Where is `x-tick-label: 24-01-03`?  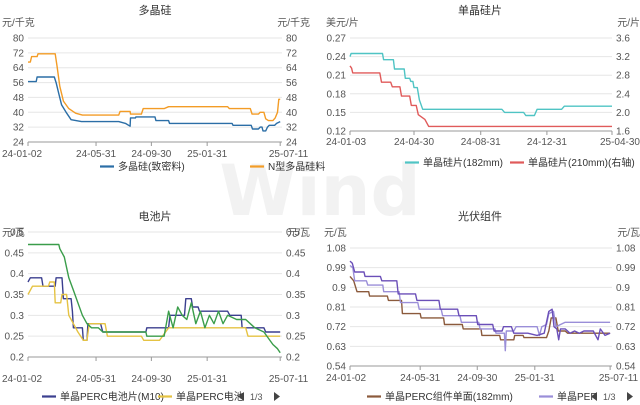
x-tick-label: 24-01-03 is located at coordinates (346, 142).